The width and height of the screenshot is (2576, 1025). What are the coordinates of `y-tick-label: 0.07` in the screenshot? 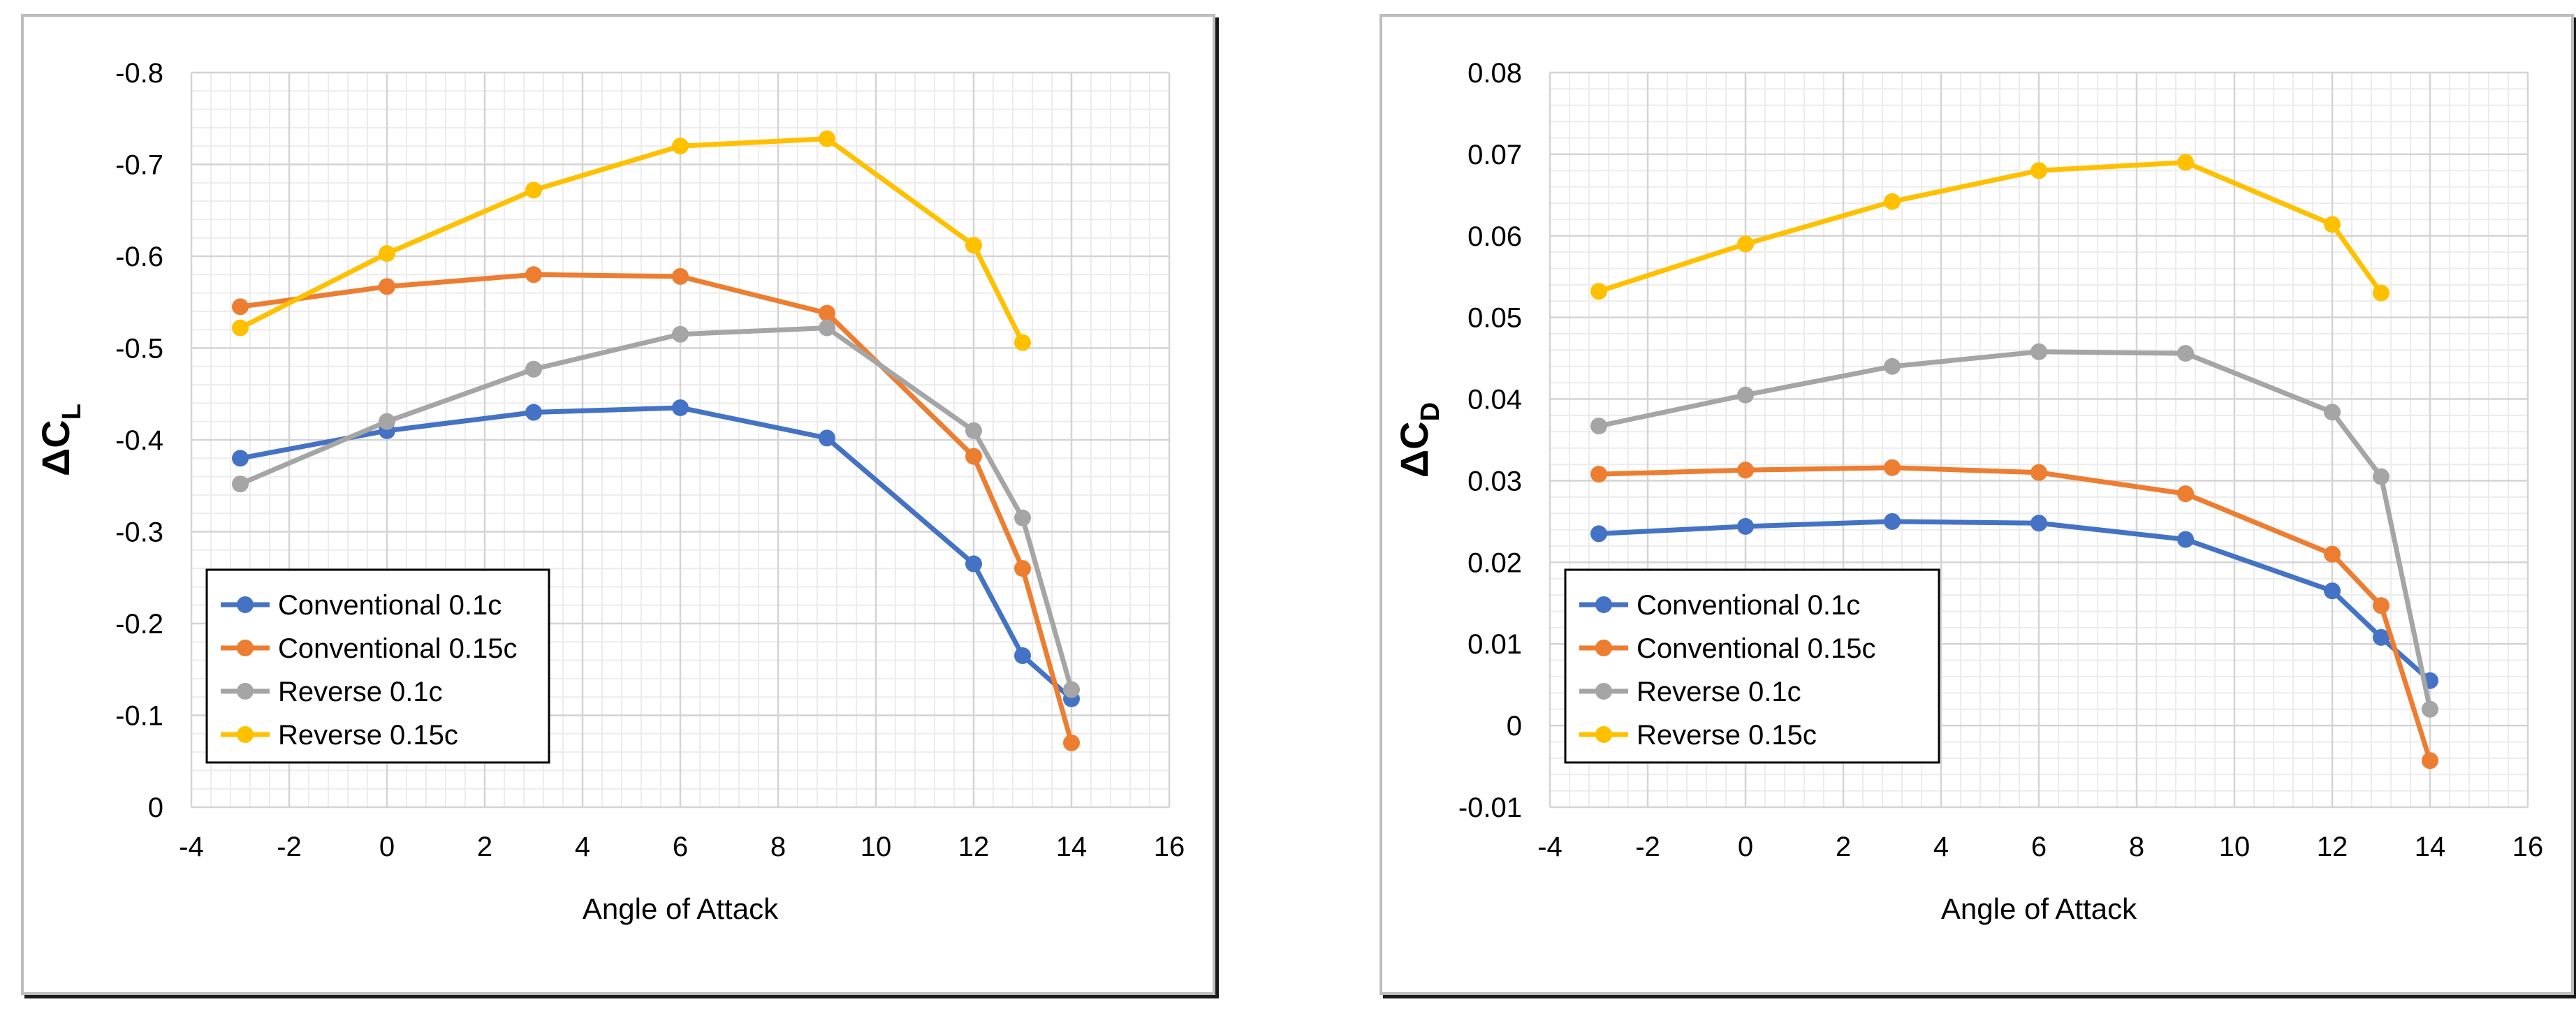 It's located at (1495, 155).